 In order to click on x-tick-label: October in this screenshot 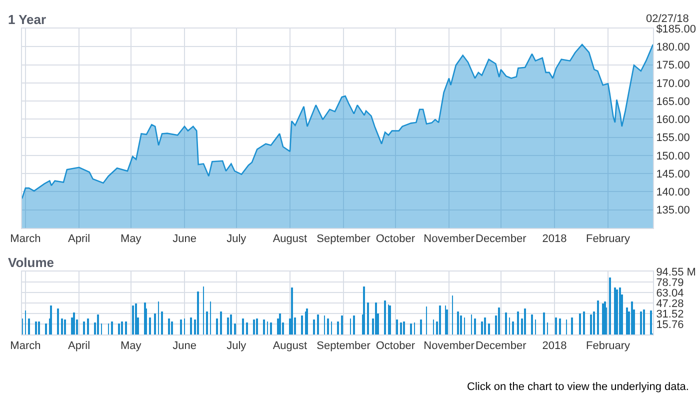, I will do `click(396, 346)`.